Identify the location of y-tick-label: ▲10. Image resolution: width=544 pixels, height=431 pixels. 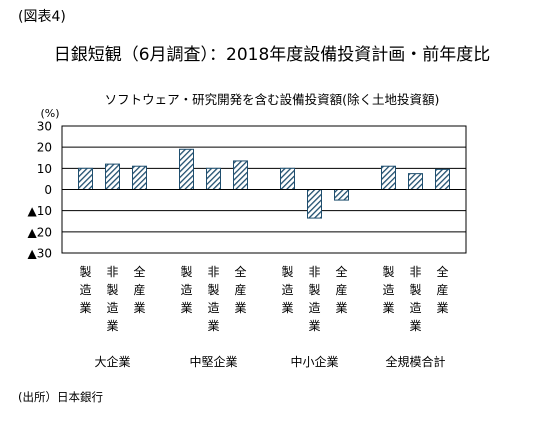
(40, 211).